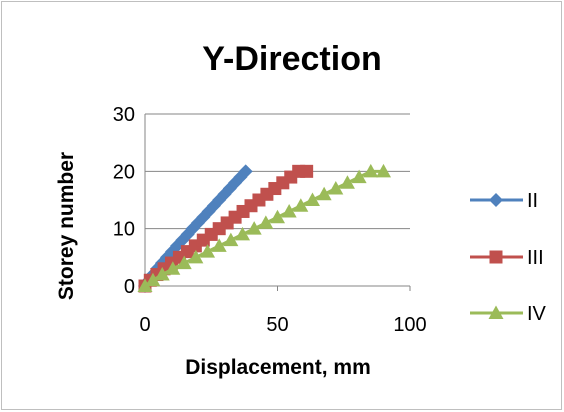 This screenshot has height=412, width=564. Describe the element at coordinates (496, 200) in the screenshot. I see `legend-marker-ii` at that location.